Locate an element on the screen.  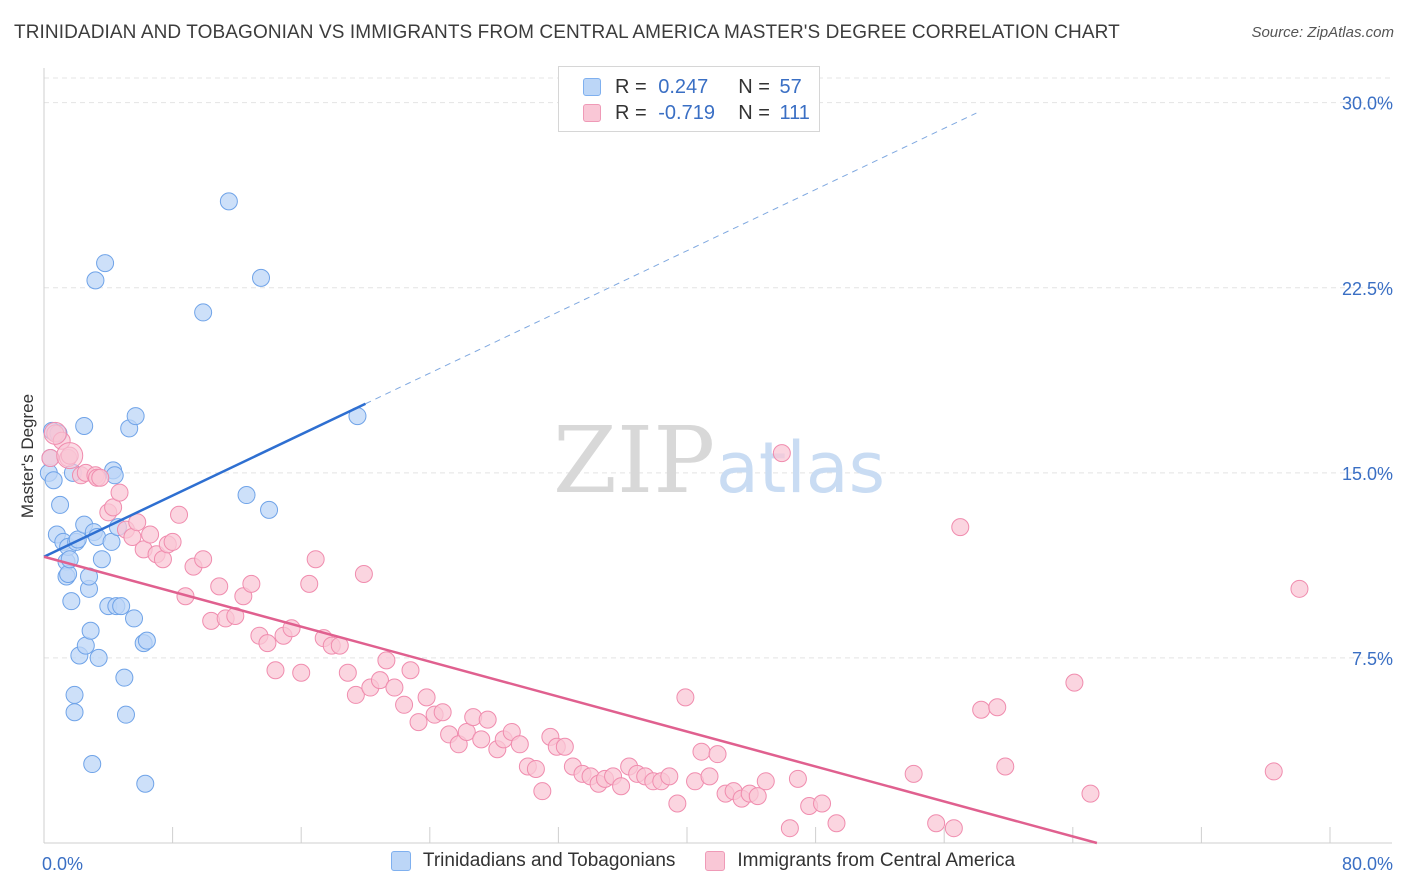
series-legend-label: Immigrants from Central America is located at coordinates (876, 860).